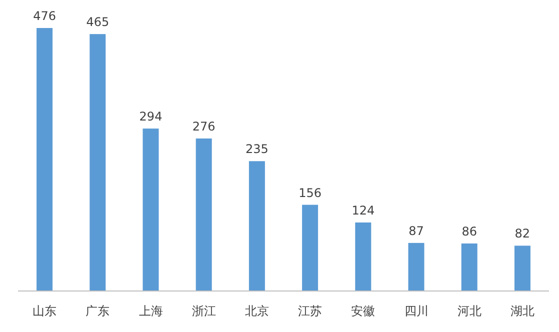 Image resolution: width=559 pixels, height=332 pixels. Describe the element at coordinates (44, 16) in the screenshot. I see `data-label: 476` at that location.